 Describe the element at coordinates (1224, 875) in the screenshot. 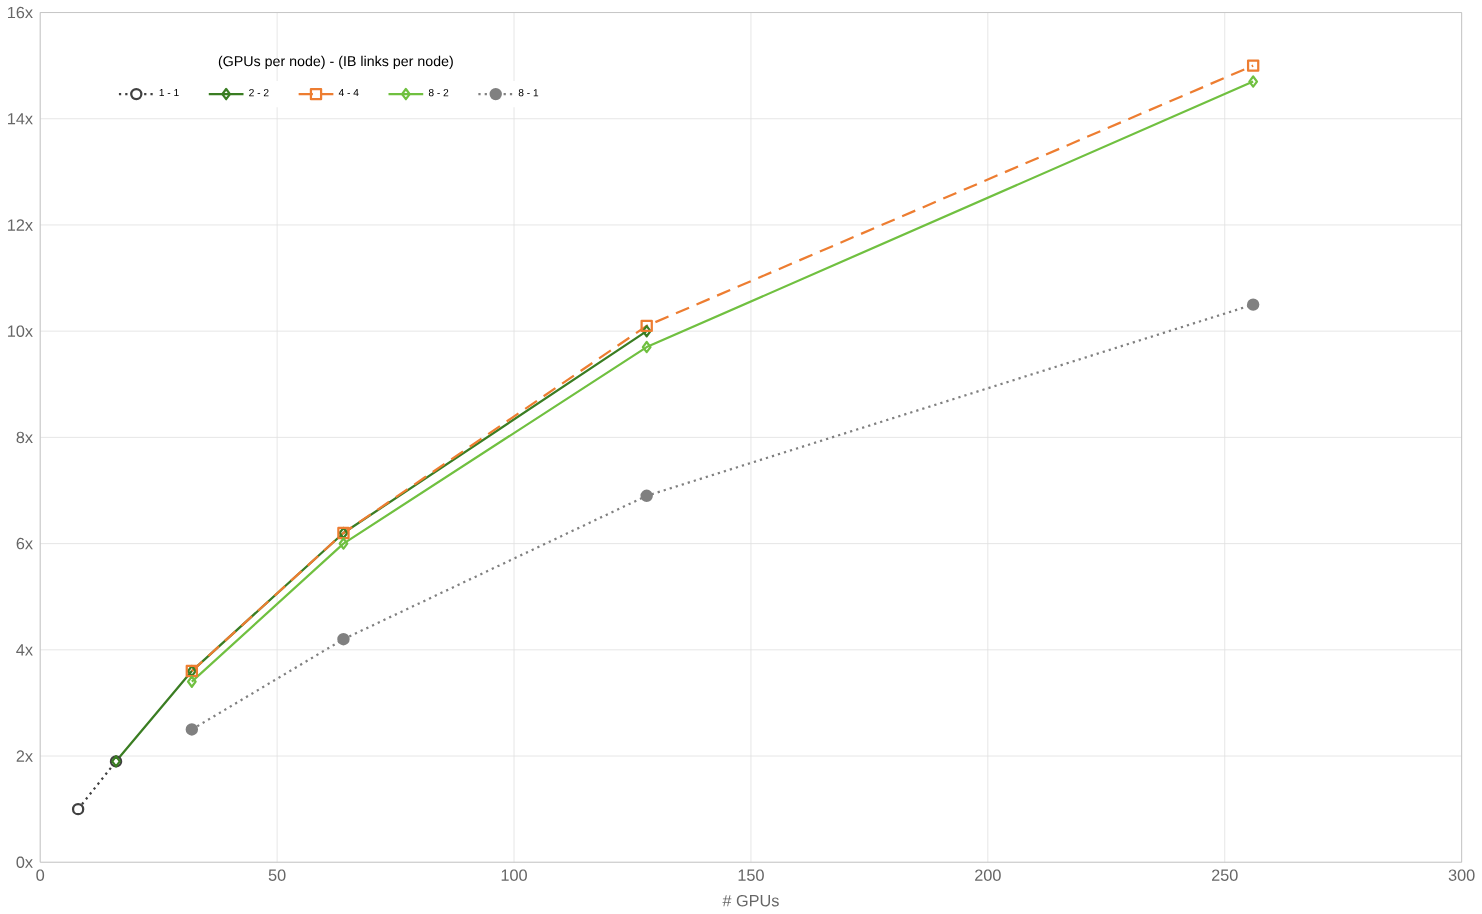

I see `x-tick-label: 250` at that location.